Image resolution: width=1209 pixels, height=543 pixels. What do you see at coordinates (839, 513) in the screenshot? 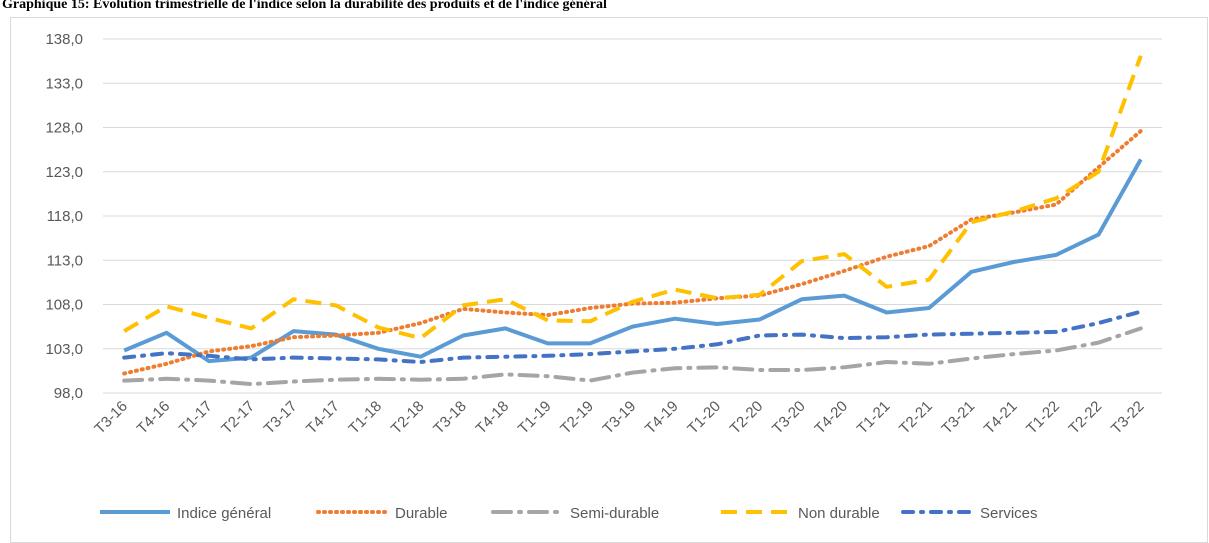
I see `legend-label: Non durable` at bounding box center [839, 513].